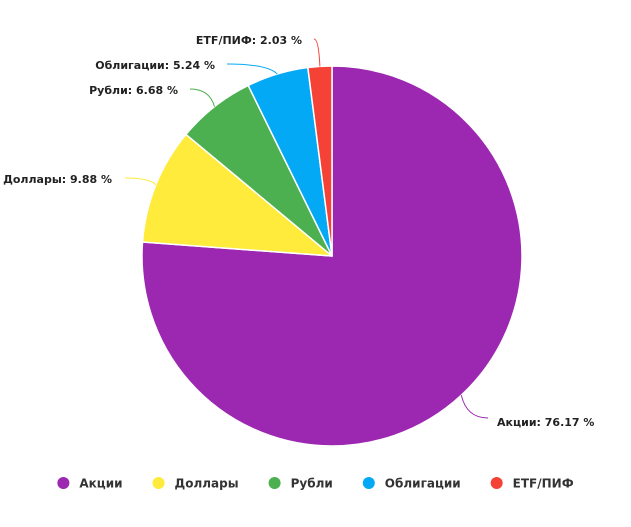  I want to click on data-label-доллары: Доллары: 9.88 %, so click(57, 179).